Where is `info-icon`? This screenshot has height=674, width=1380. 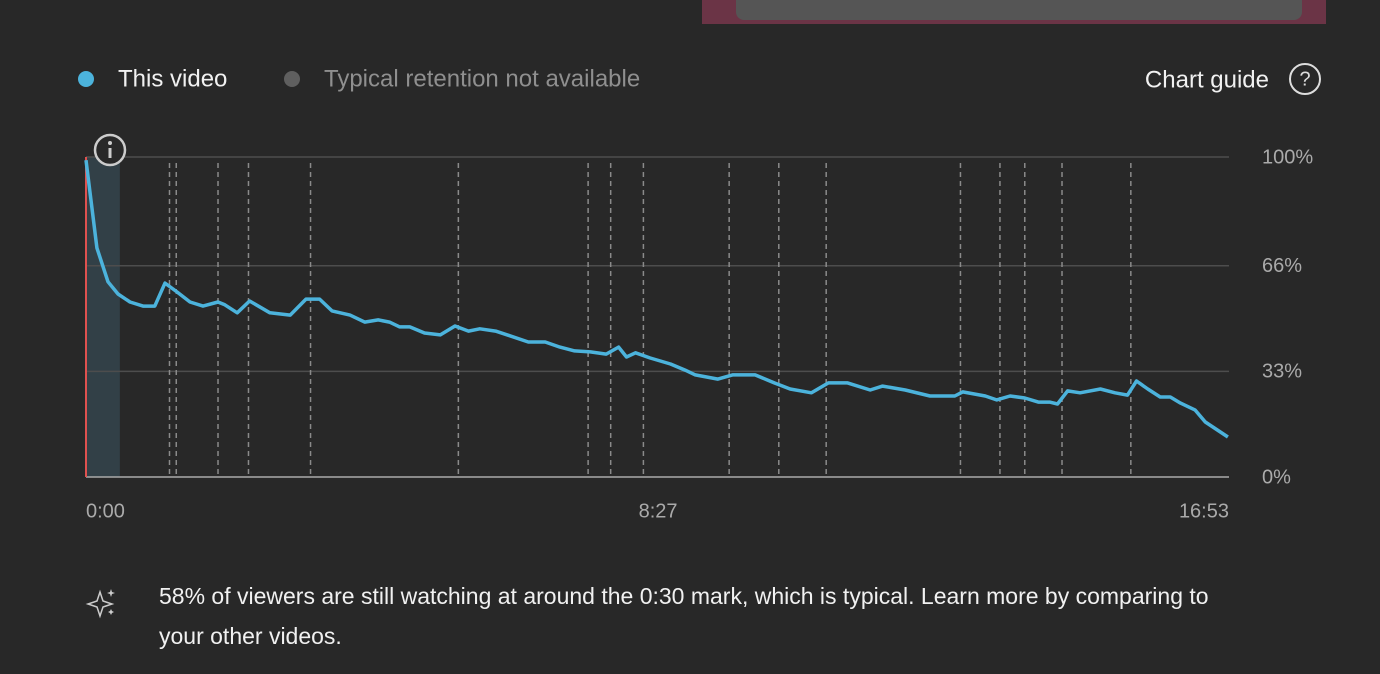 info-icon is located at coordinates (110, 150).